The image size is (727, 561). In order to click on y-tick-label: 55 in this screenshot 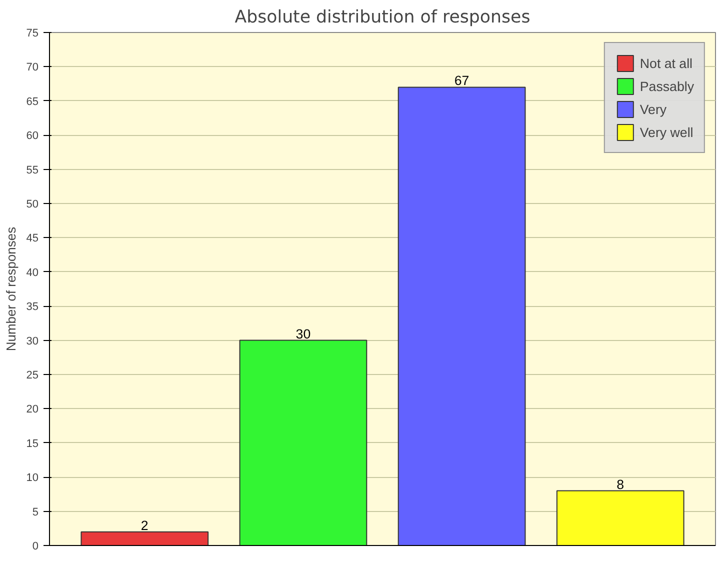, I will do `click(32, 170)`.